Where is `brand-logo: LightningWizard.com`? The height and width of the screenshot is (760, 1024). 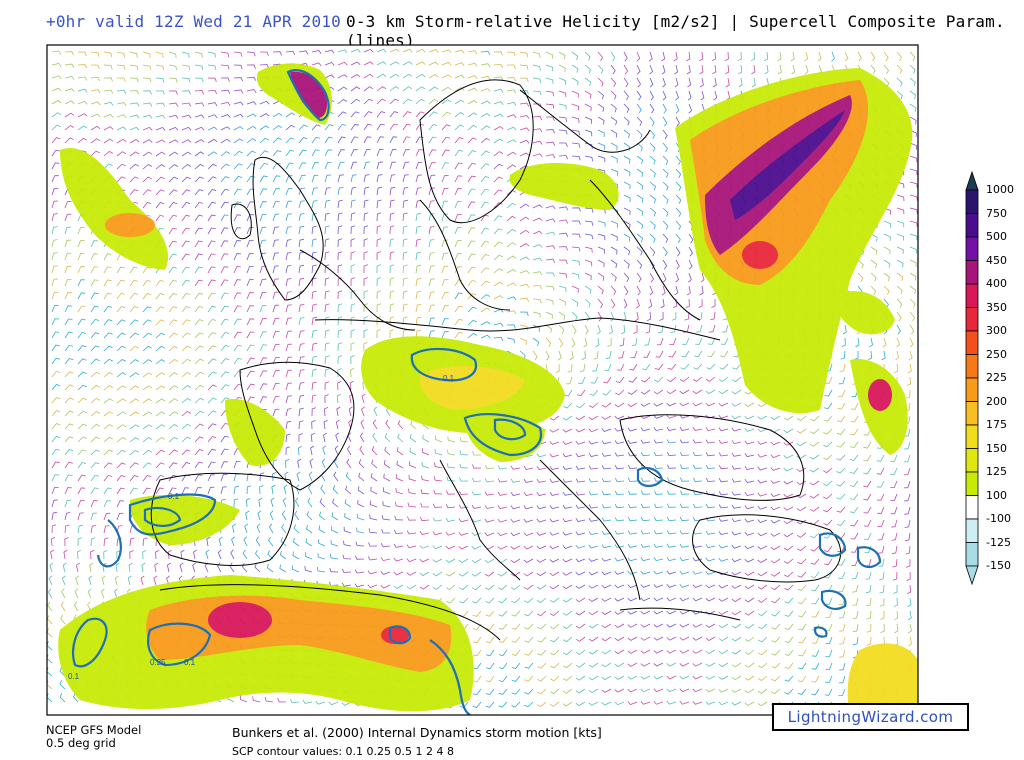
brand-logo: LightningWizard.com is located at coordinates (870, 717).